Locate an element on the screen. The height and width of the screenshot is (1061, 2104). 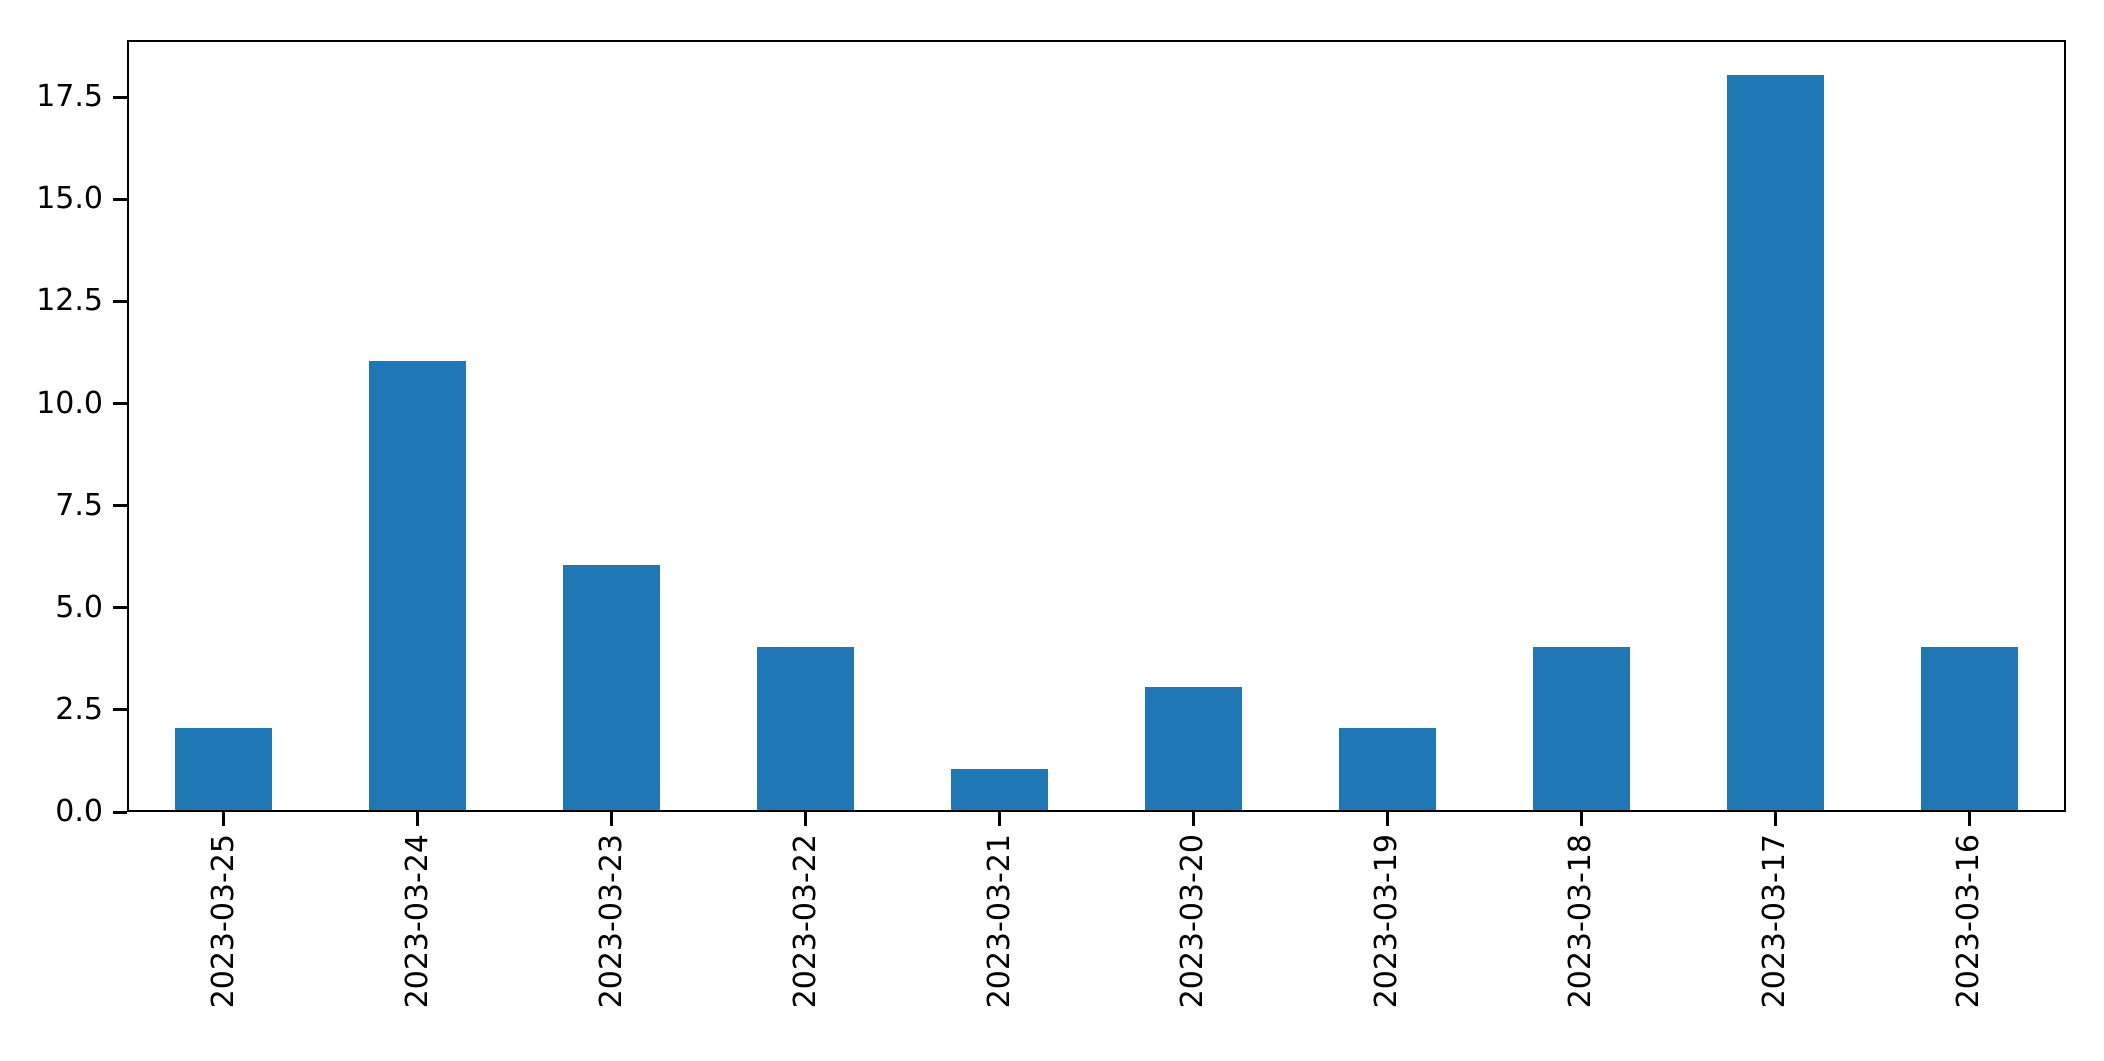
x-tick-label: 2023-03-17 is located at coordinates (1775, 921).